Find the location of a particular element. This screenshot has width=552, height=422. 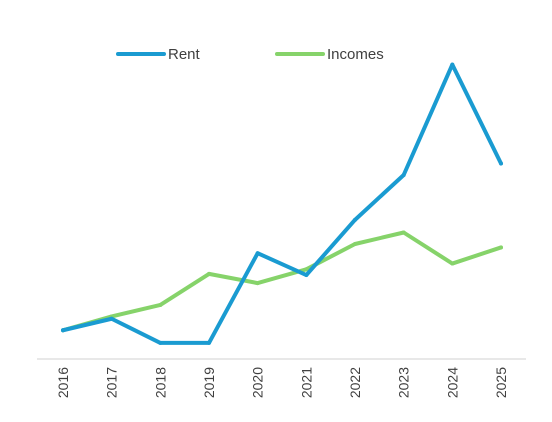

data-point-incomes-2018 is located at coordinates (160, 304).